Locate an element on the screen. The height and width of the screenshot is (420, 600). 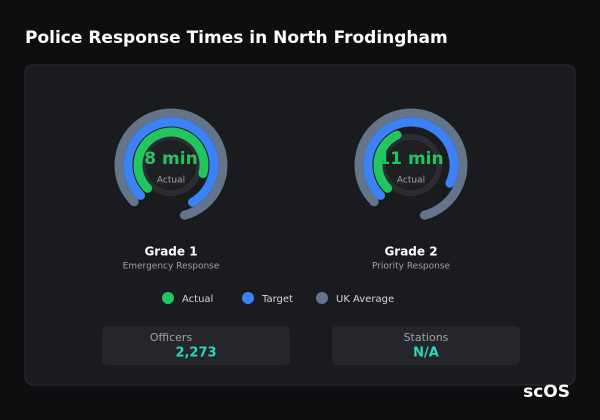
stat-label: Officers is located at coordinates (171, 337).